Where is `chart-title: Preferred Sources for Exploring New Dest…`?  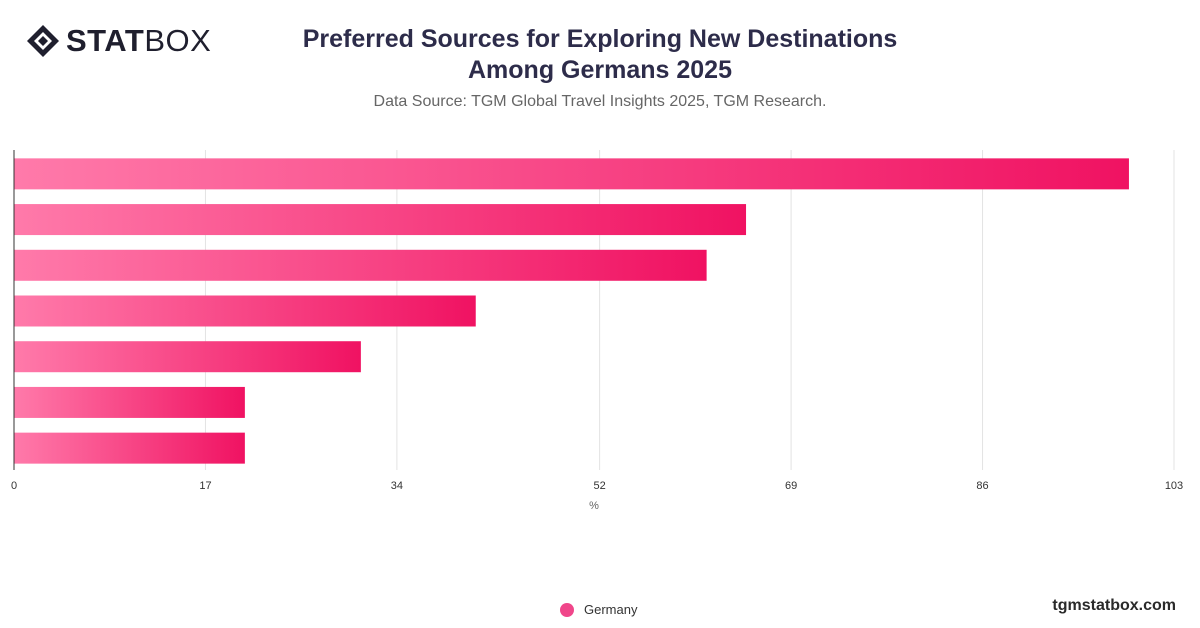
chart-title: Preferred Sources for Exploring New Dest… is located at coordinates (600, 55).